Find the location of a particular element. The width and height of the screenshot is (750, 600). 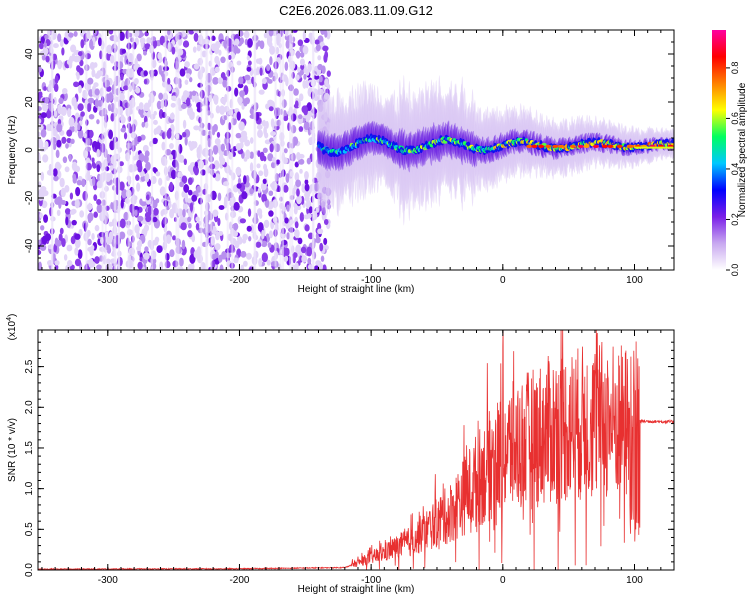

spectrogram-y-tick-label: 0 is located at coordinates (29, 150).